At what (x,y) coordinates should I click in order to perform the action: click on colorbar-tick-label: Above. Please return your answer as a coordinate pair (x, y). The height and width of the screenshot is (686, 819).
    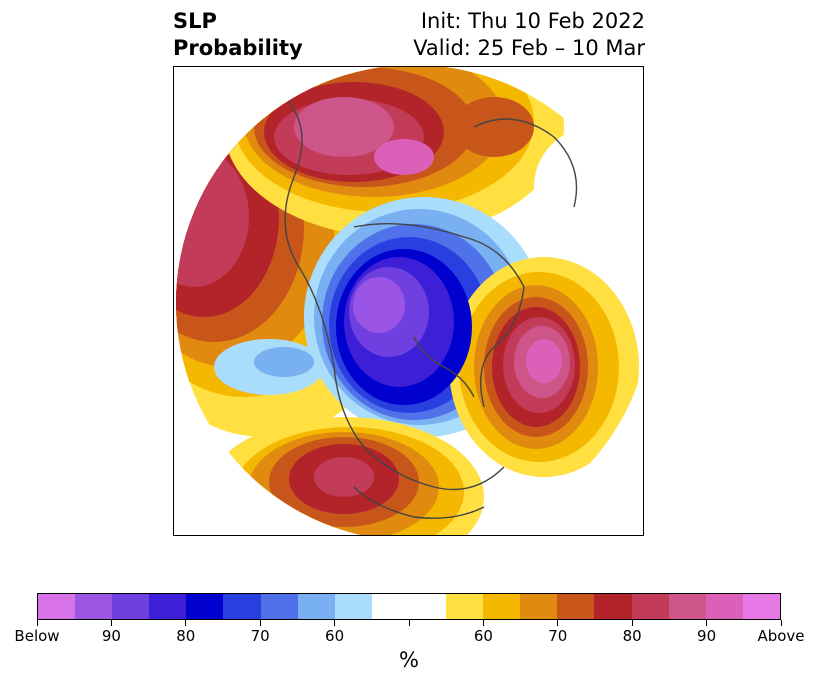
    Looking at the image, I should click on (781, 636).